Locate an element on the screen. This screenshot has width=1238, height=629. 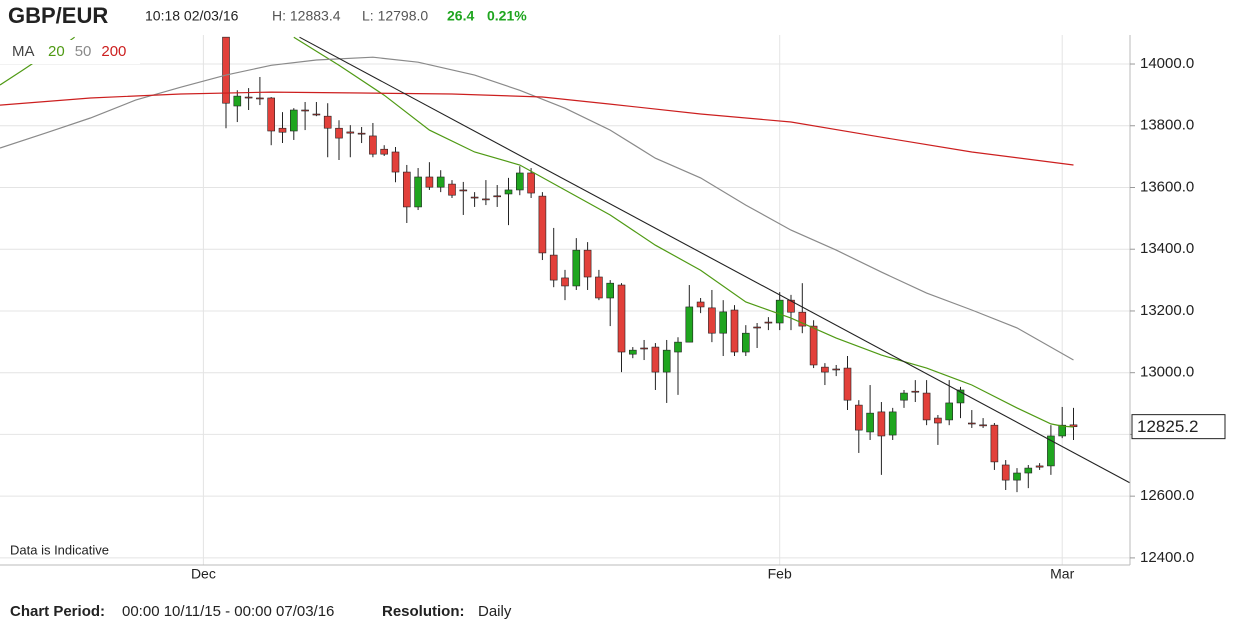
chart-title: GBP/EUR is located at coordinates (58, 15).